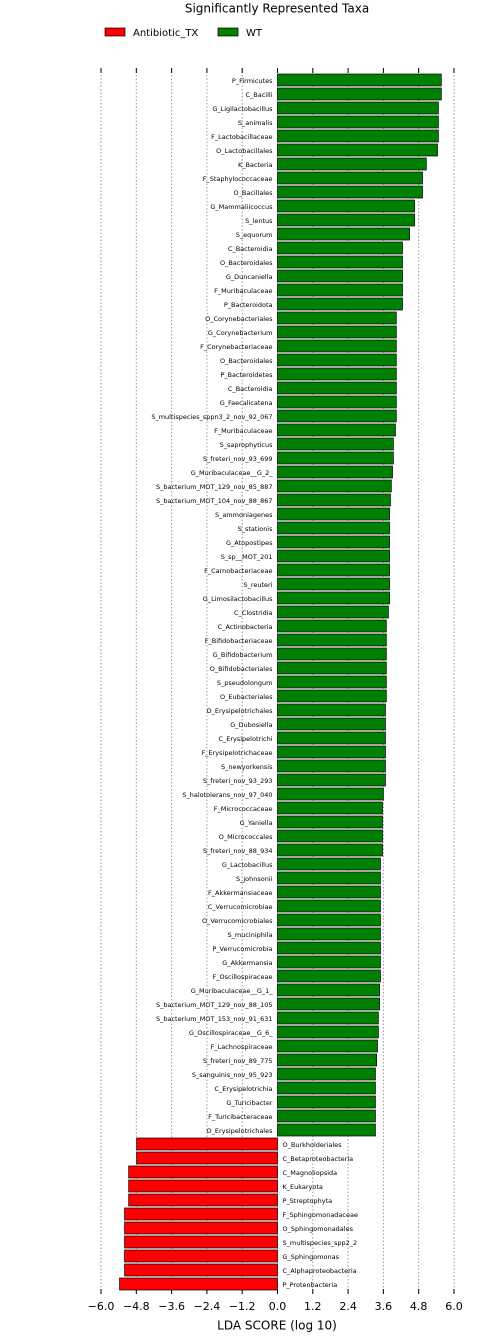  I want to click on legend-label: Antibiotic_TX, so click(165, 33).